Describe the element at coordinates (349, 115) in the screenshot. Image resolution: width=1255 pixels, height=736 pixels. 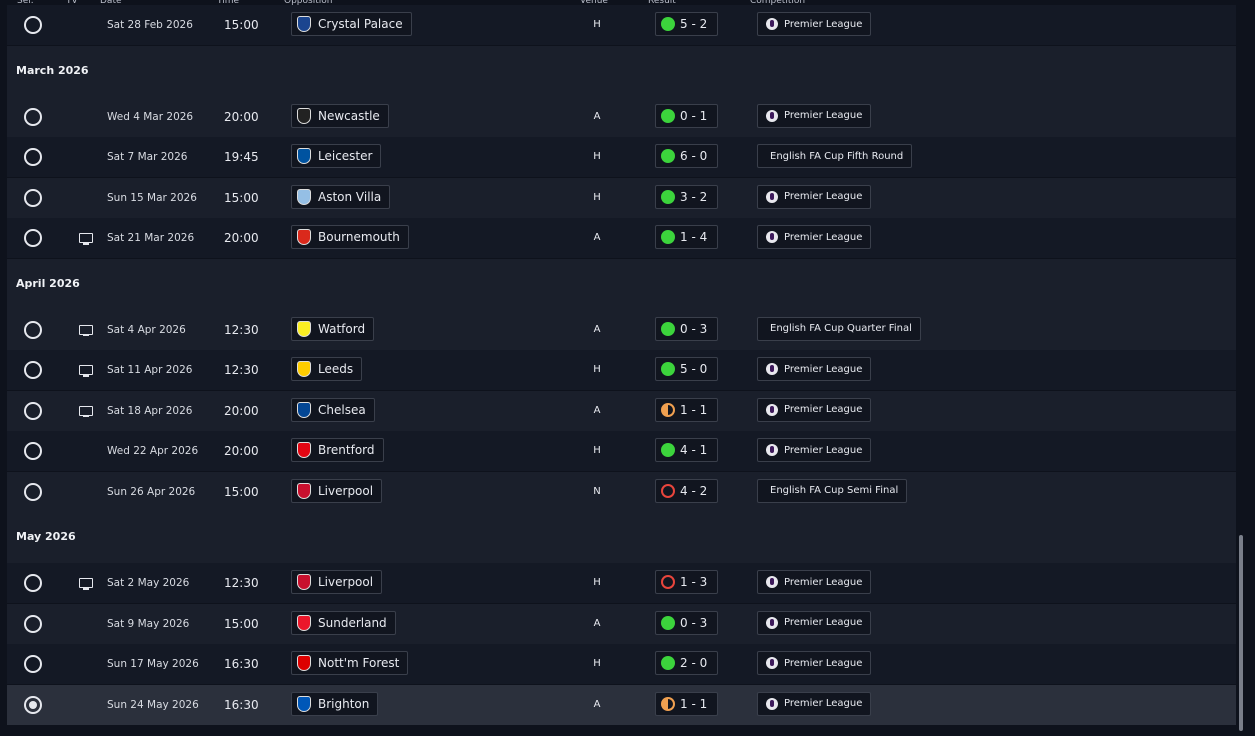
I see `opposition: Newcastle` at that location.